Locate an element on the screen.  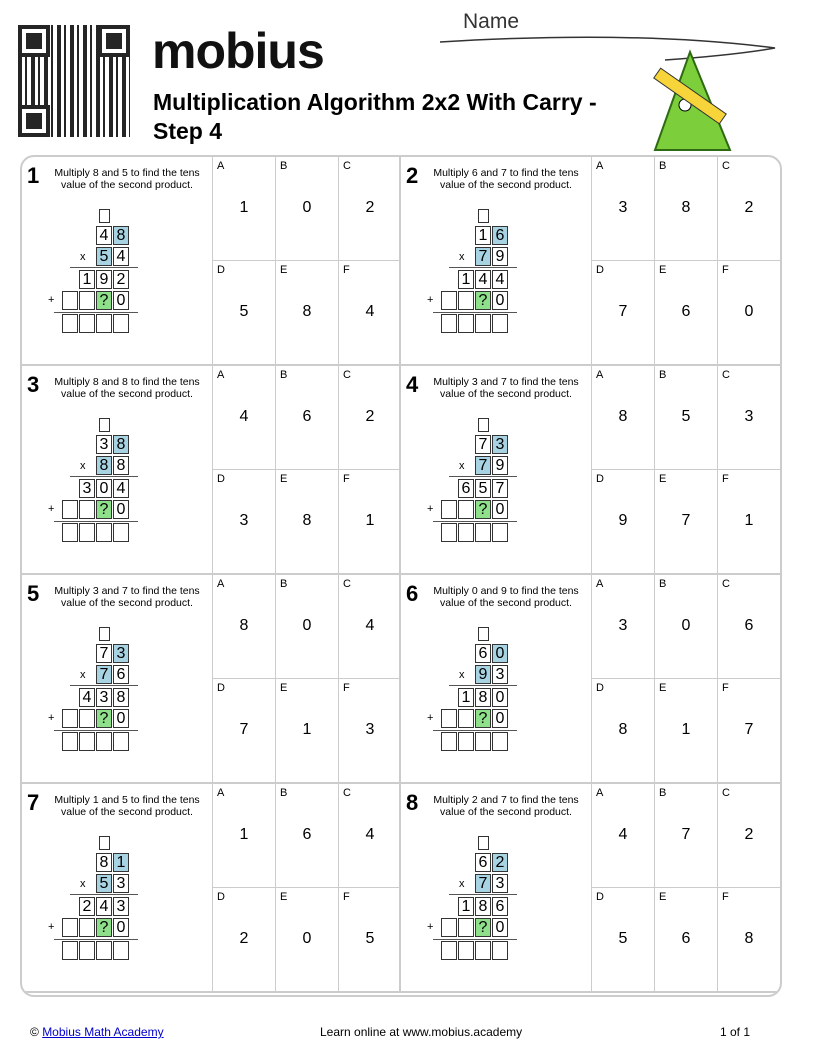
choice-F: F 3 is located at coordinates (369, 731).